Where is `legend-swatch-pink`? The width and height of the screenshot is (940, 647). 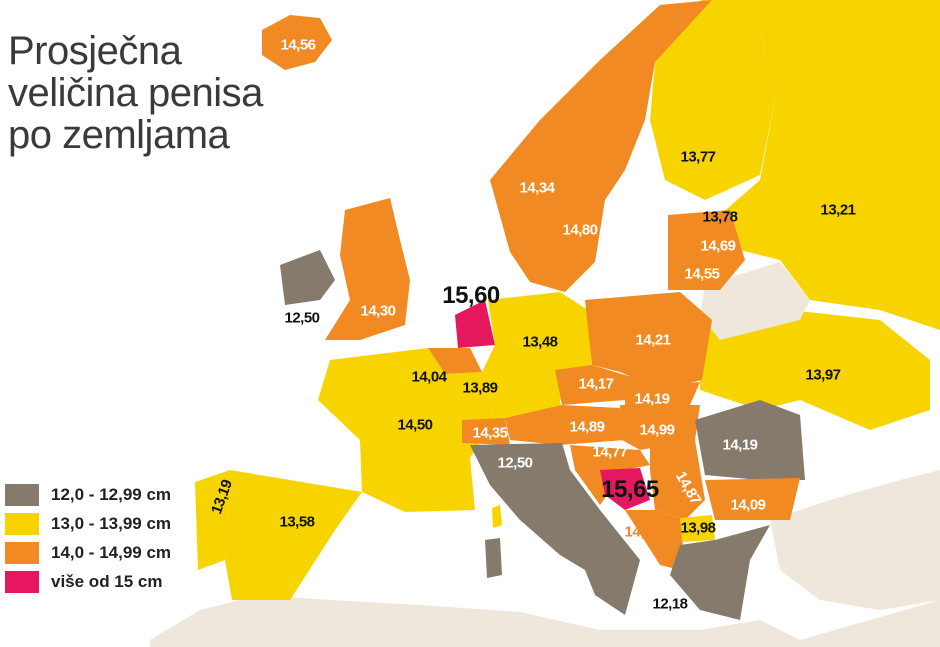
legend-swatch-pink is located at coordinates (22, 581).